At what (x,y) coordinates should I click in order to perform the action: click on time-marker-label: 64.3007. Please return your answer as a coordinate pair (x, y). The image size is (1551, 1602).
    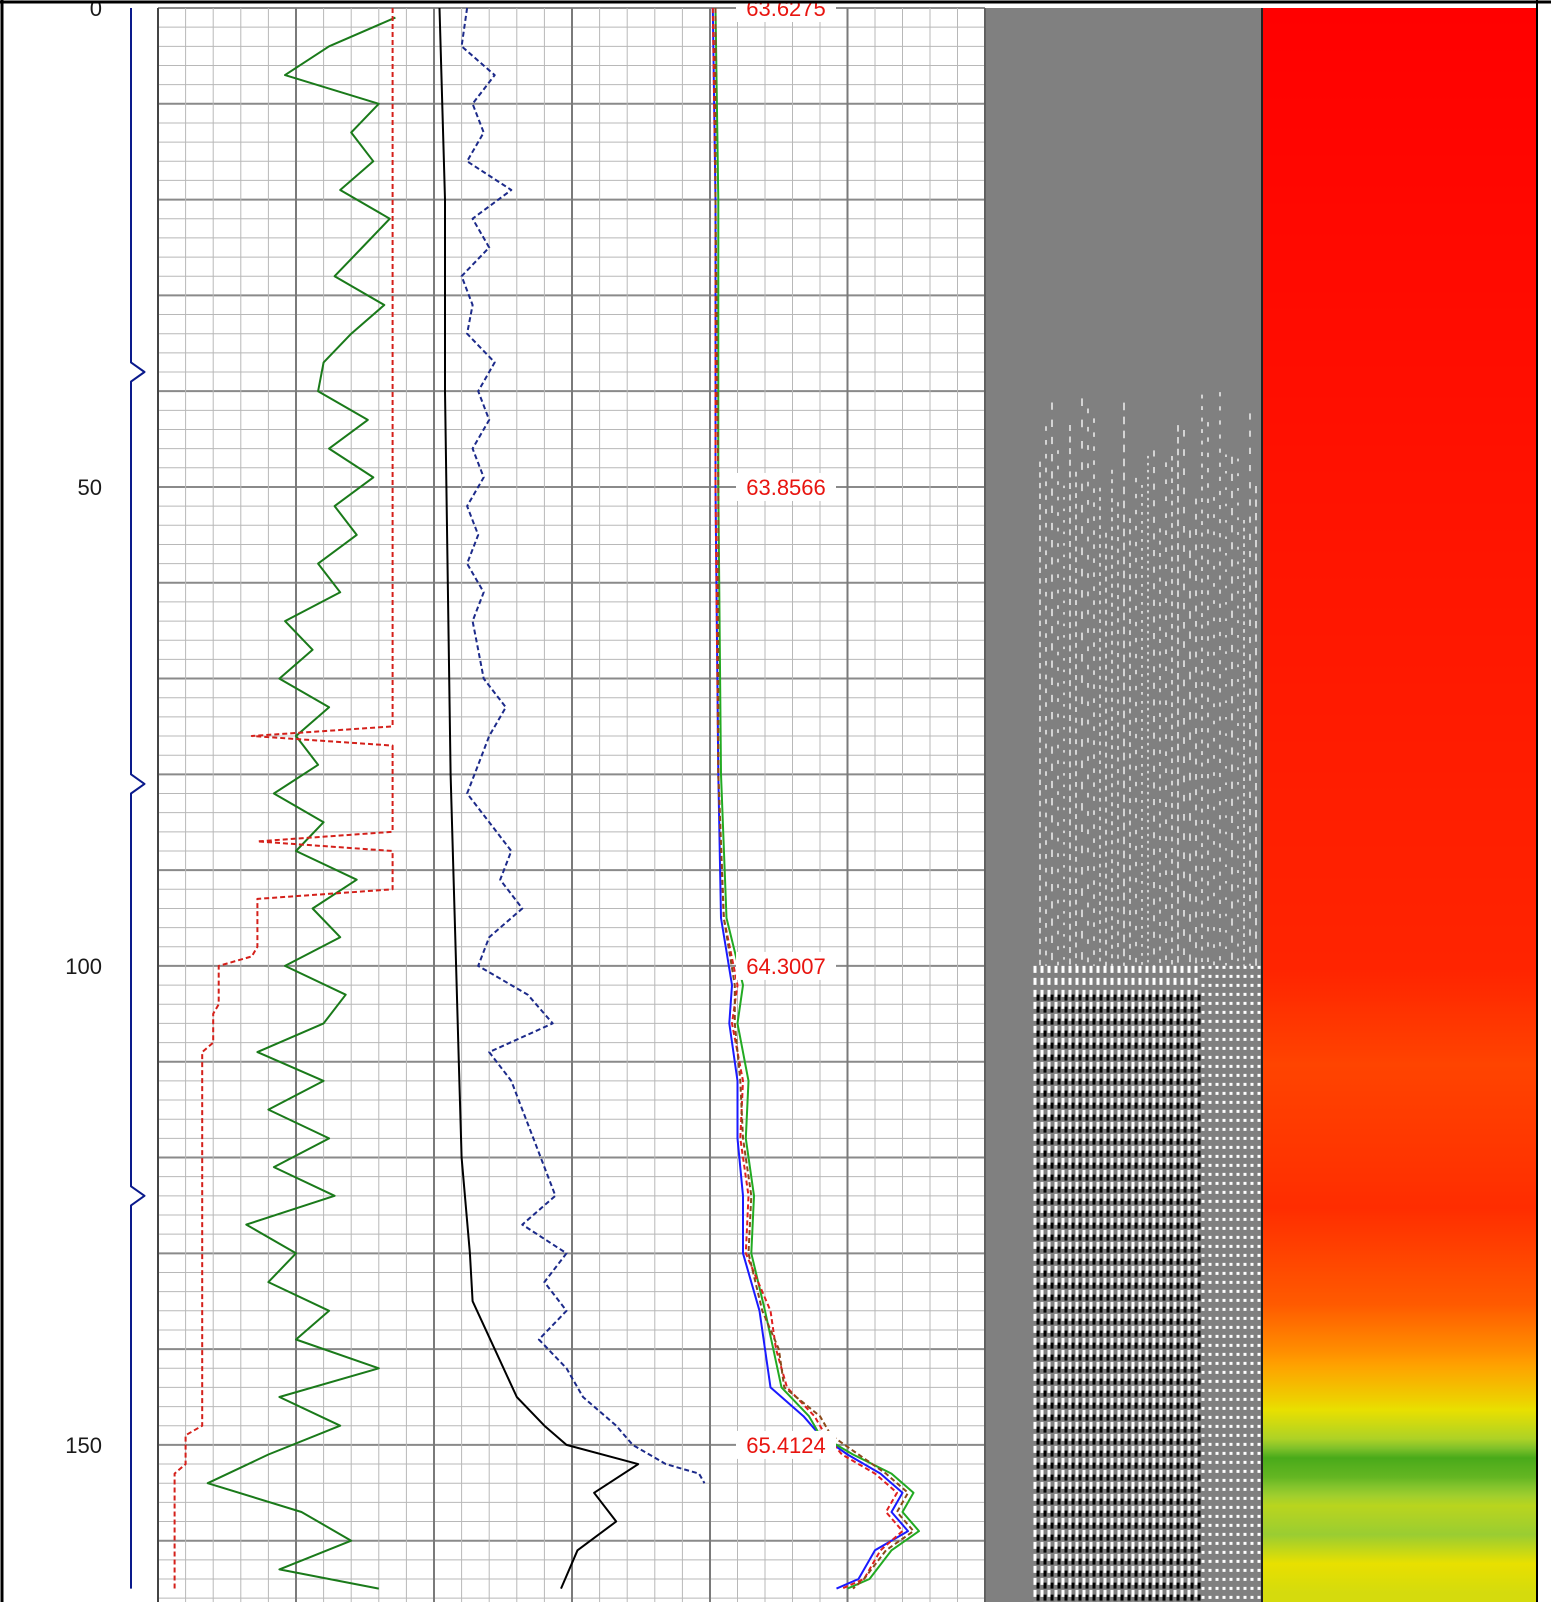
    Looking at the image, I should click on (786, 966).